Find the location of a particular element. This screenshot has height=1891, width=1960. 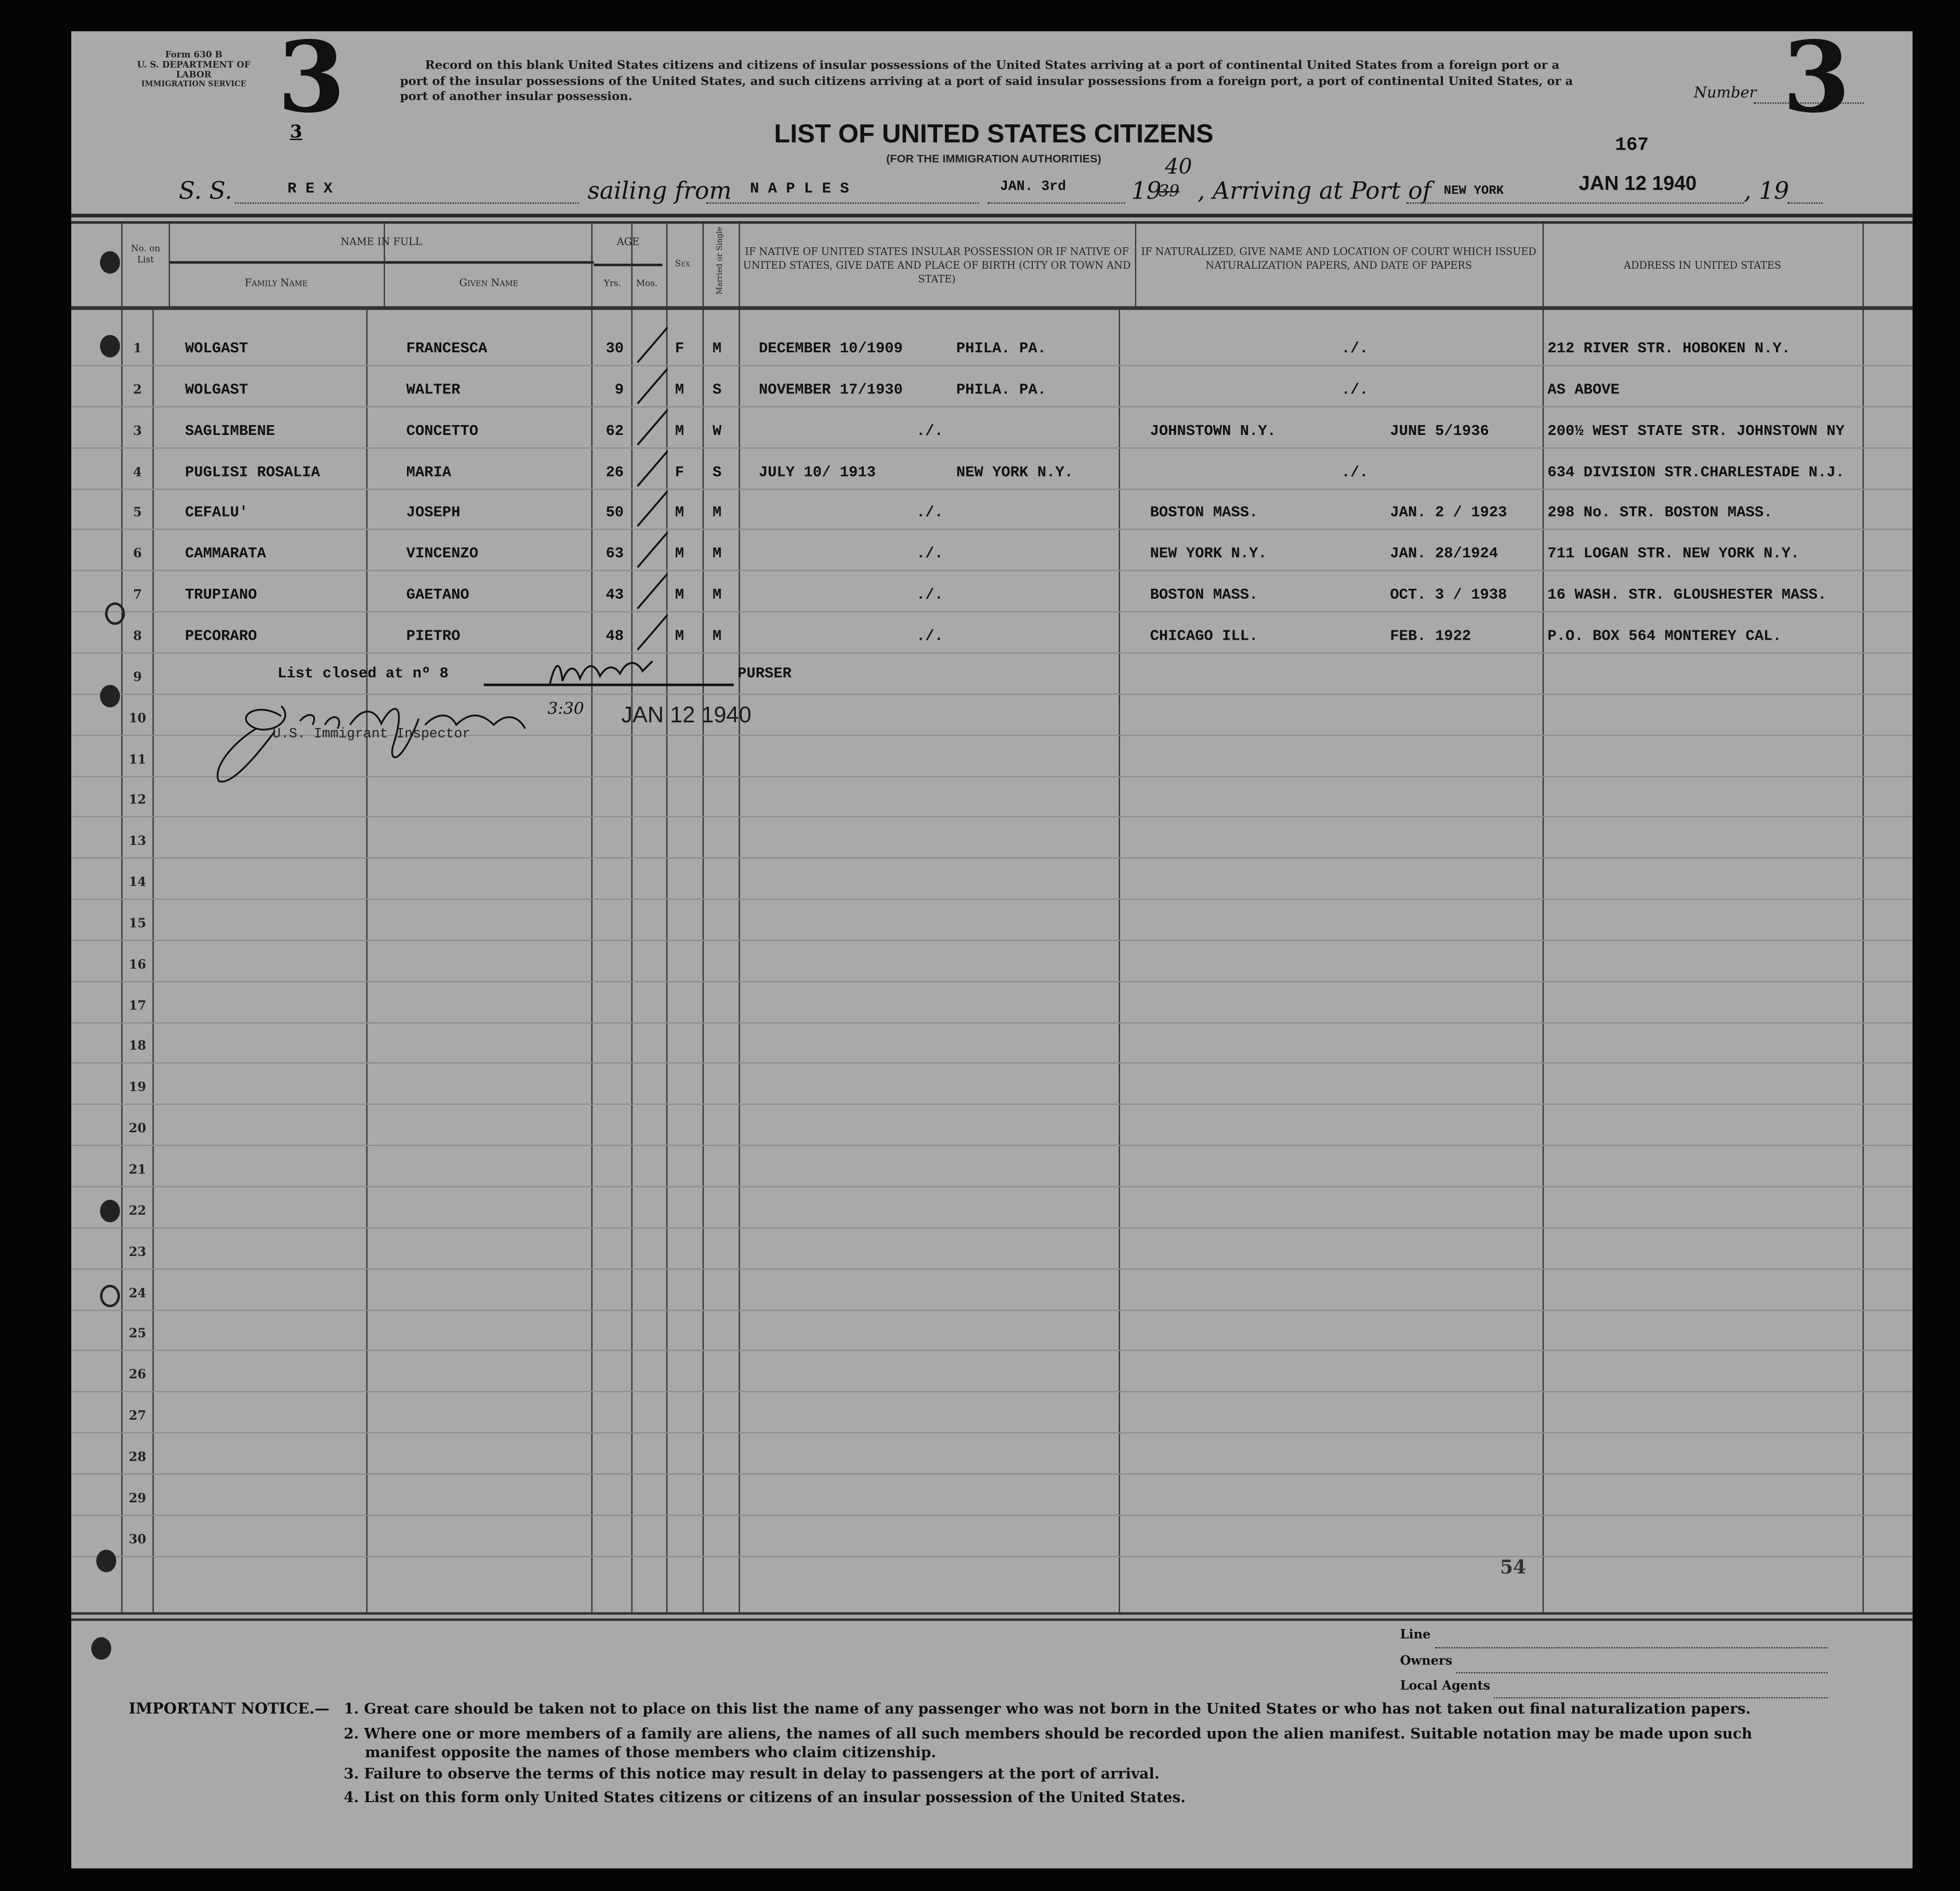

ship-name: R E X is located at coordinates (310, 188).